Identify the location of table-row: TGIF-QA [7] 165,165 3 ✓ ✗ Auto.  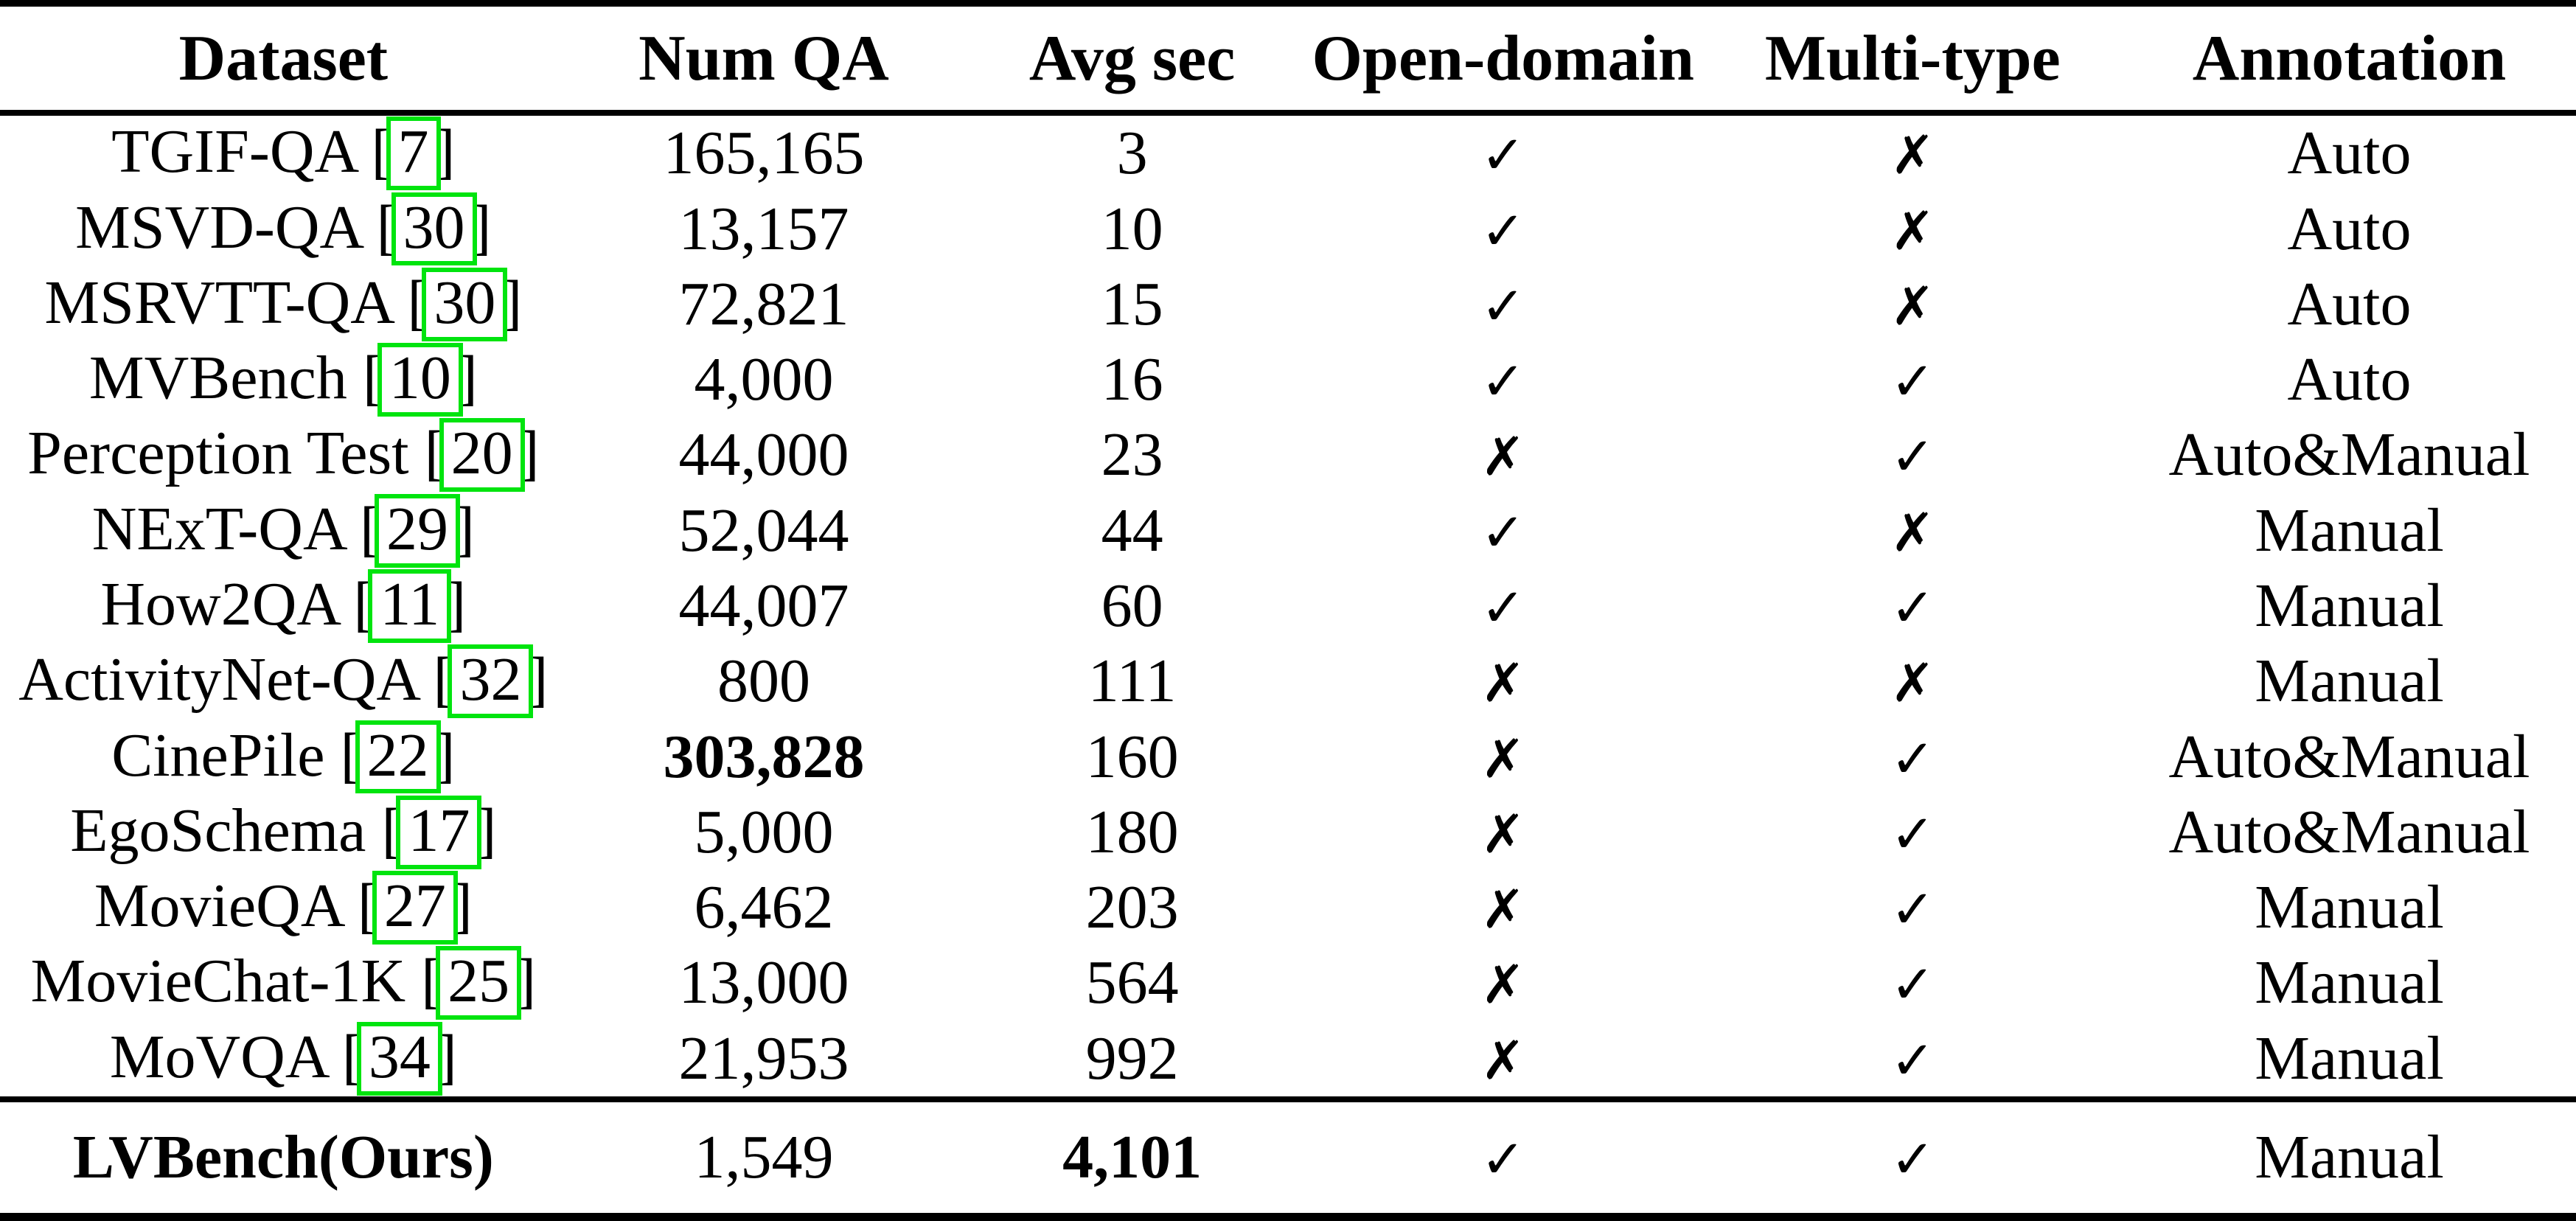
(1288, 152).